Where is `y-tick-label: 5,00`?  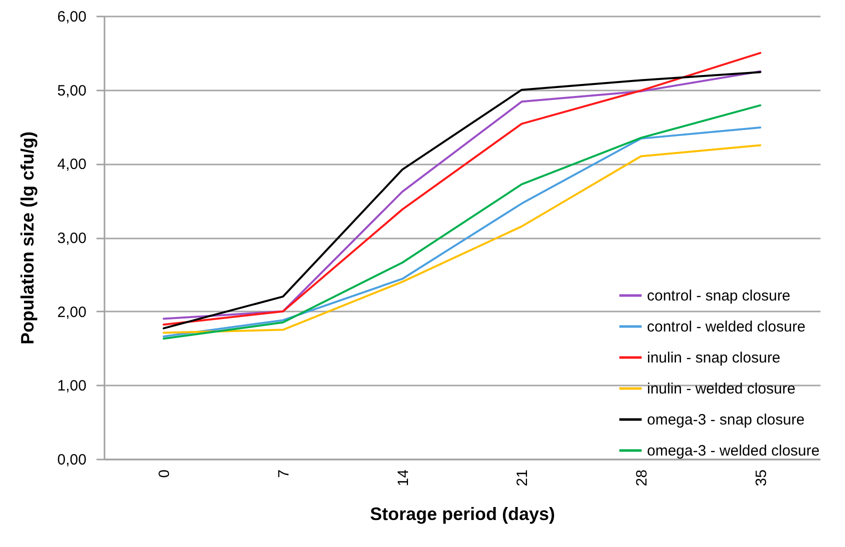
y-tick-label: 5,00 is located at coordinates (71, 91).